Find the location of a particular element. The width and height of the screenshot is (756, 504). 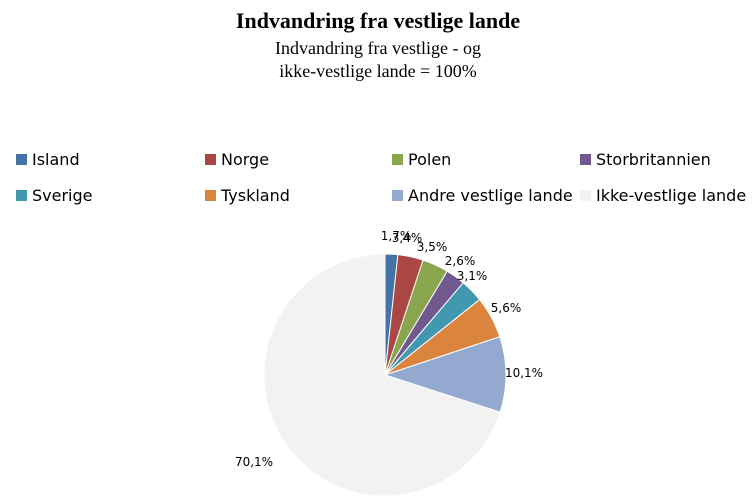

legend-item-storbritannien: Storbritannien is located at coordinates (645, 159).